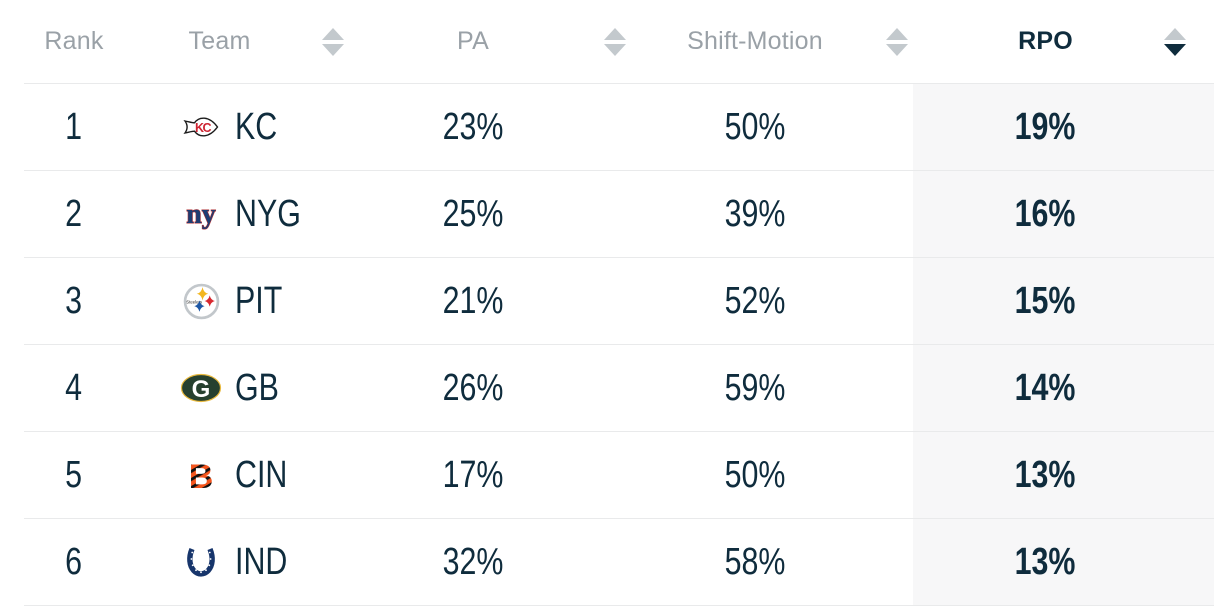 The width and height of the screenshot is (1214, 606). I want to click on kansas-city-chiefs-logo-icon: KC, so click(201, 127).